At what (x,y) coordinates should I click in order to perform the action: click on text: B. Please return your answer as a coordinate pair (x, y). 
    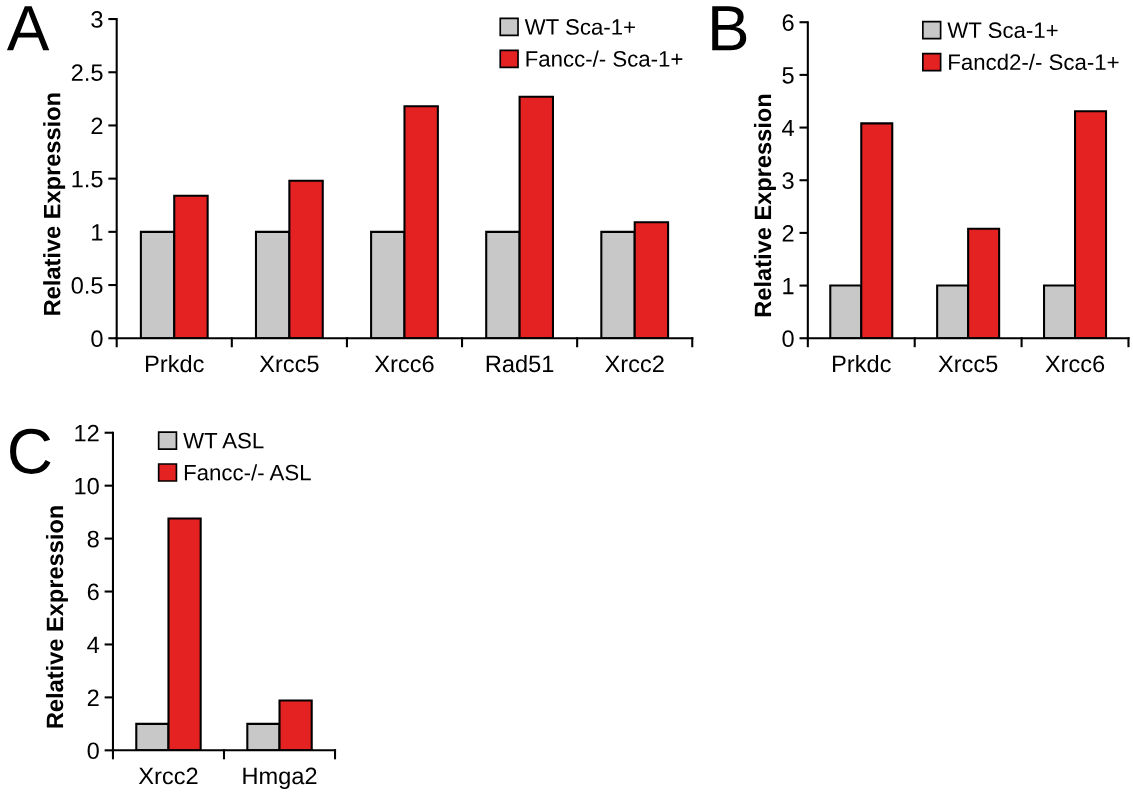
    Looking at the image, I should click on (729, 28).